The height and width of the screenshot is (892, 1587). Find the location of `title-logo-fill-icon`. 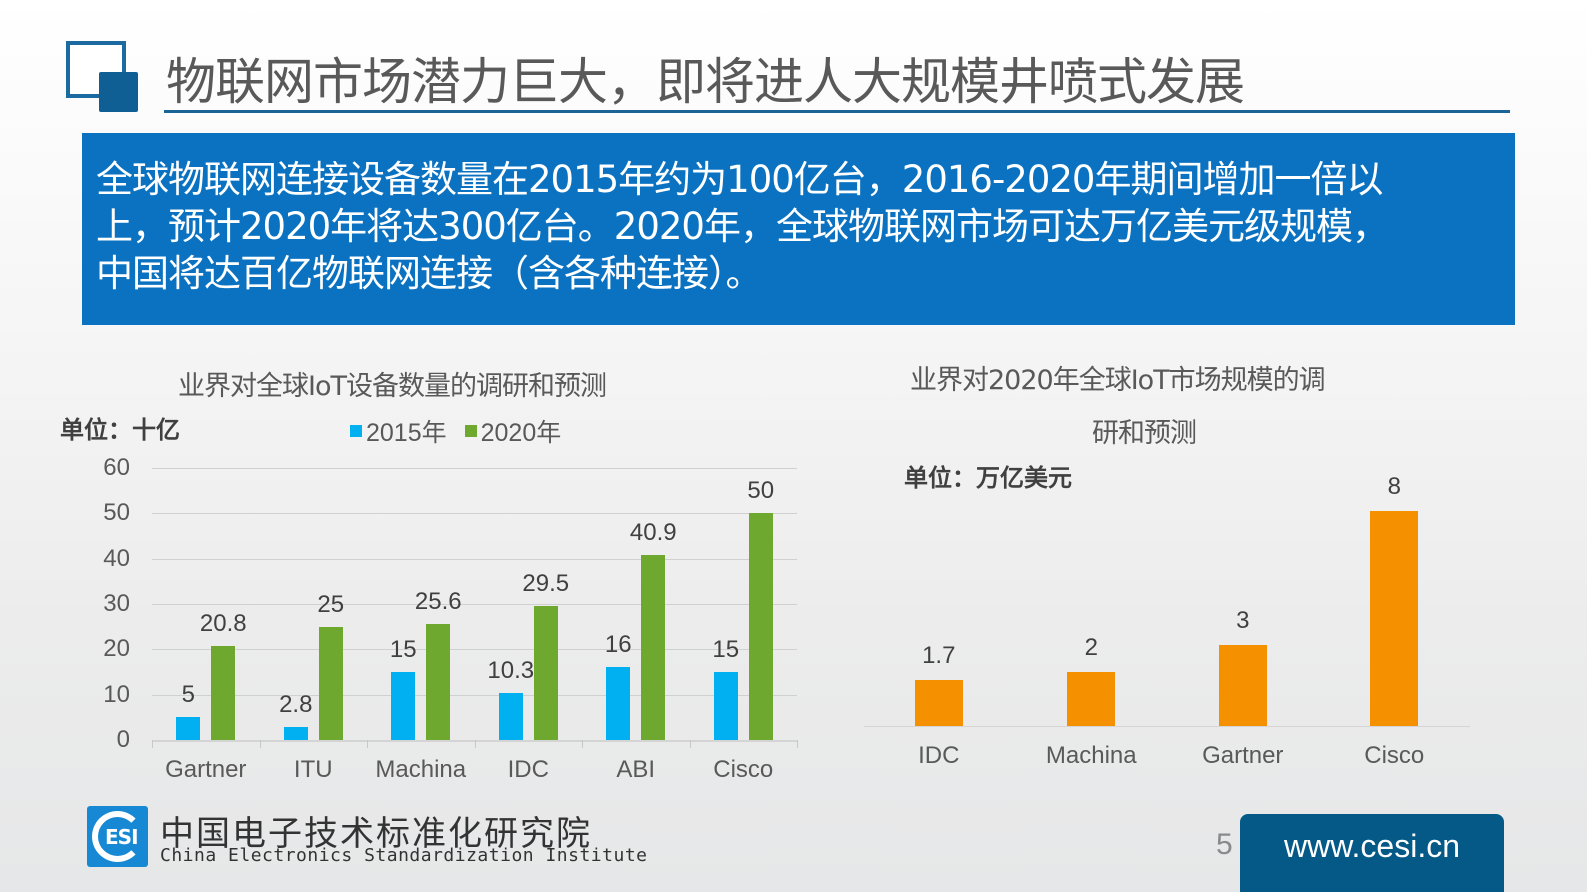

title-logo-fill-icon is located at coordinates (118, 92).